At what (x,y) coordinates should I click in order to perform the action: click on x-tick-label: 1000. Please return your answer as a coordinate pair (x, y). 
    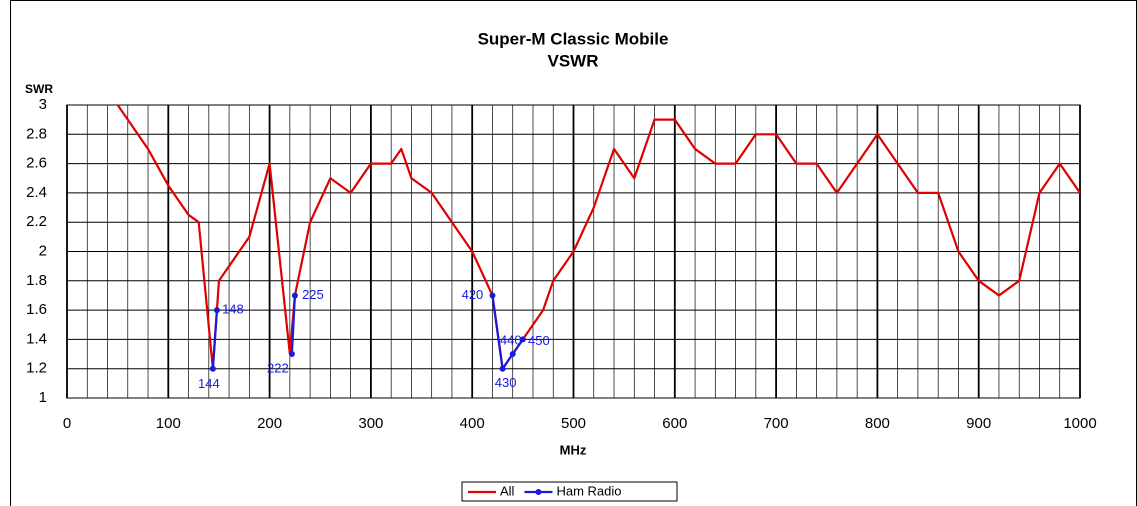
    Looking at the image, I should click on (1079, 423).